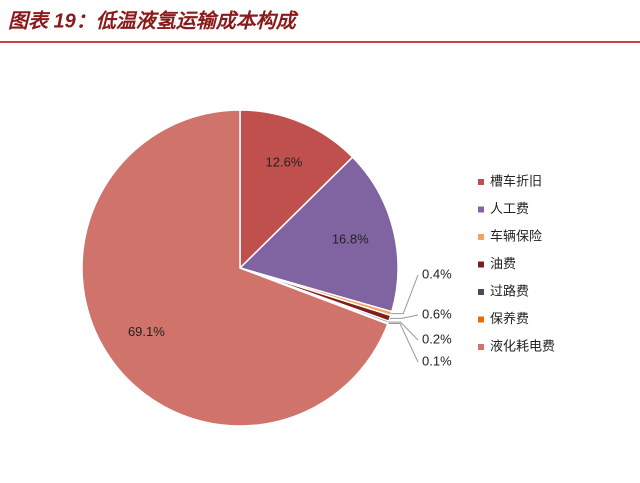 The height and width of the screenshot is (483, 640). What do you see at coordinates (437, 273) in the screenshot?
I see `data-label: 0.4%` at bounding box center [437, 273].